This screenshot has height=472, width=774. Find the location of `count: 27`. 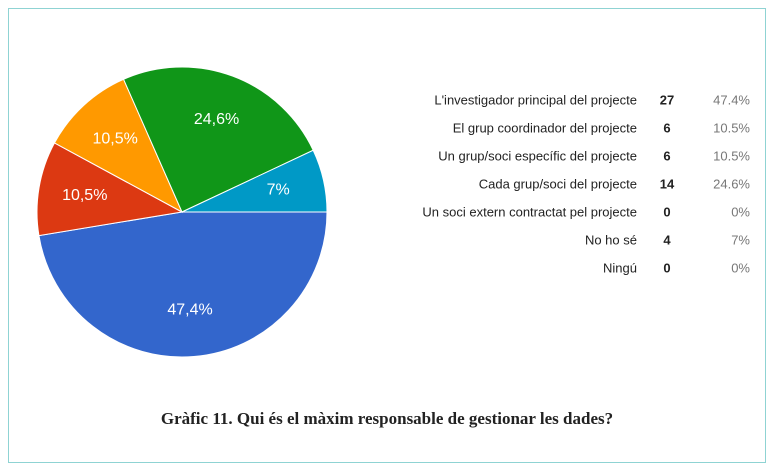

count: 27 is located at coordinates (667, 99).